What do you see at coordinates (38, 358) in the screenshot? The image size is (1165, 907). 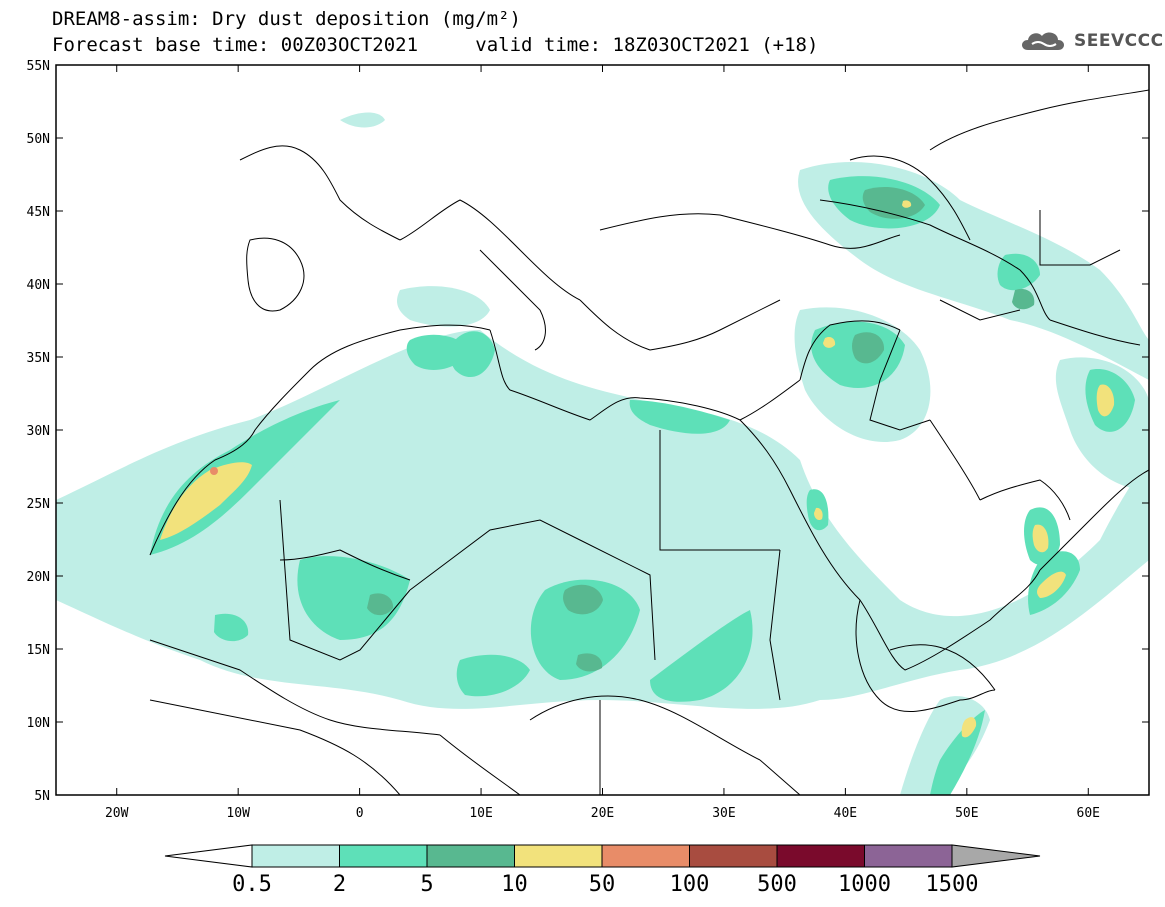 I see `lat-tick-label: 35N` at bounding box center [38, 358].